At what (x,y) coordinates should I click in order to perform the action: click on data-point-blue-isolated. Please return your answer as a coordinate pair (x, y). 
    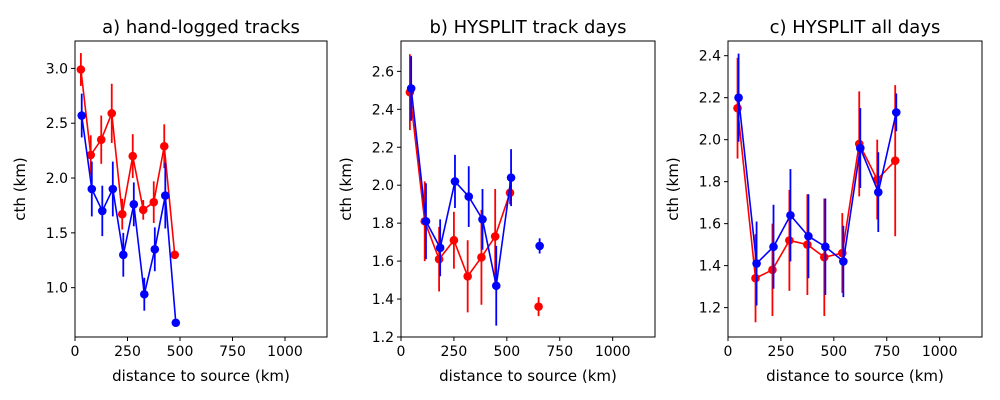
    Looking at the image, I should click on (539, 246).